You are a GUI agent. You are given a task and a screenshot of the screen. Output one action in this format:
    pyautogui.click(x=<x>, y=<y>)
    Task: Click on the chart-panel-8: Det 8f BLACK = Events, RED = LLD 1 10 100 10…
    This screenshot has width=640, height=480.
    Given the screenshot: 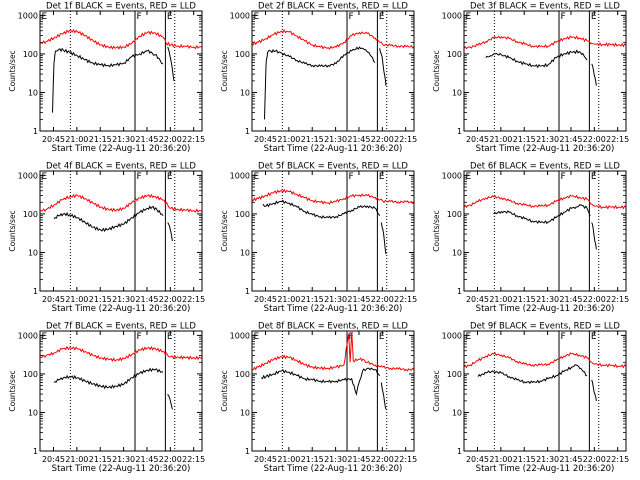 What is the action you would take?
    pyautogui.click(x=318, y=398)
    